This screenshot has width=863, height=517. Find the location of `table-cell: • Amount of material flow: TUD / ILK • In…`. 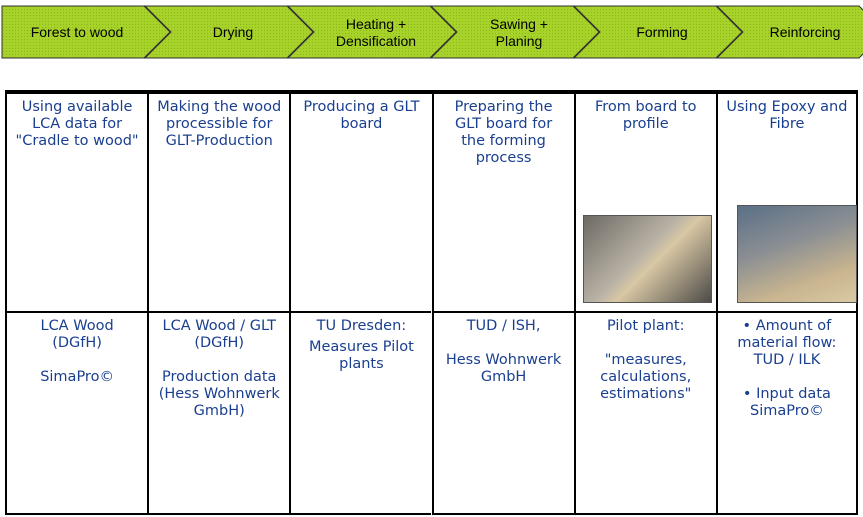

table-cell: • Amount of material flow: TUD / ILK • In… is located at coordinates (786, 414).